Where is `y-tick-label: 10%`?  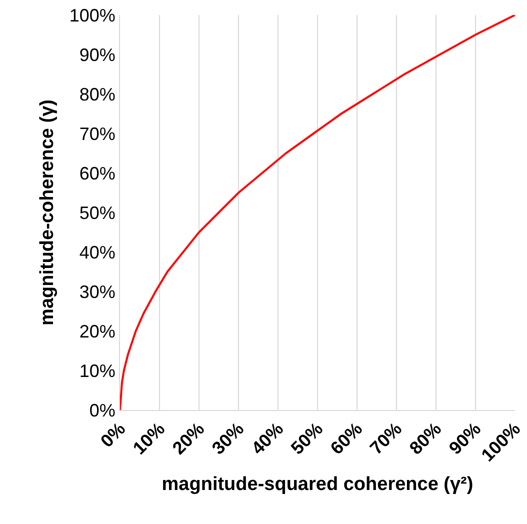
y-tick-label: 10% is located at coordinates (97, 370).